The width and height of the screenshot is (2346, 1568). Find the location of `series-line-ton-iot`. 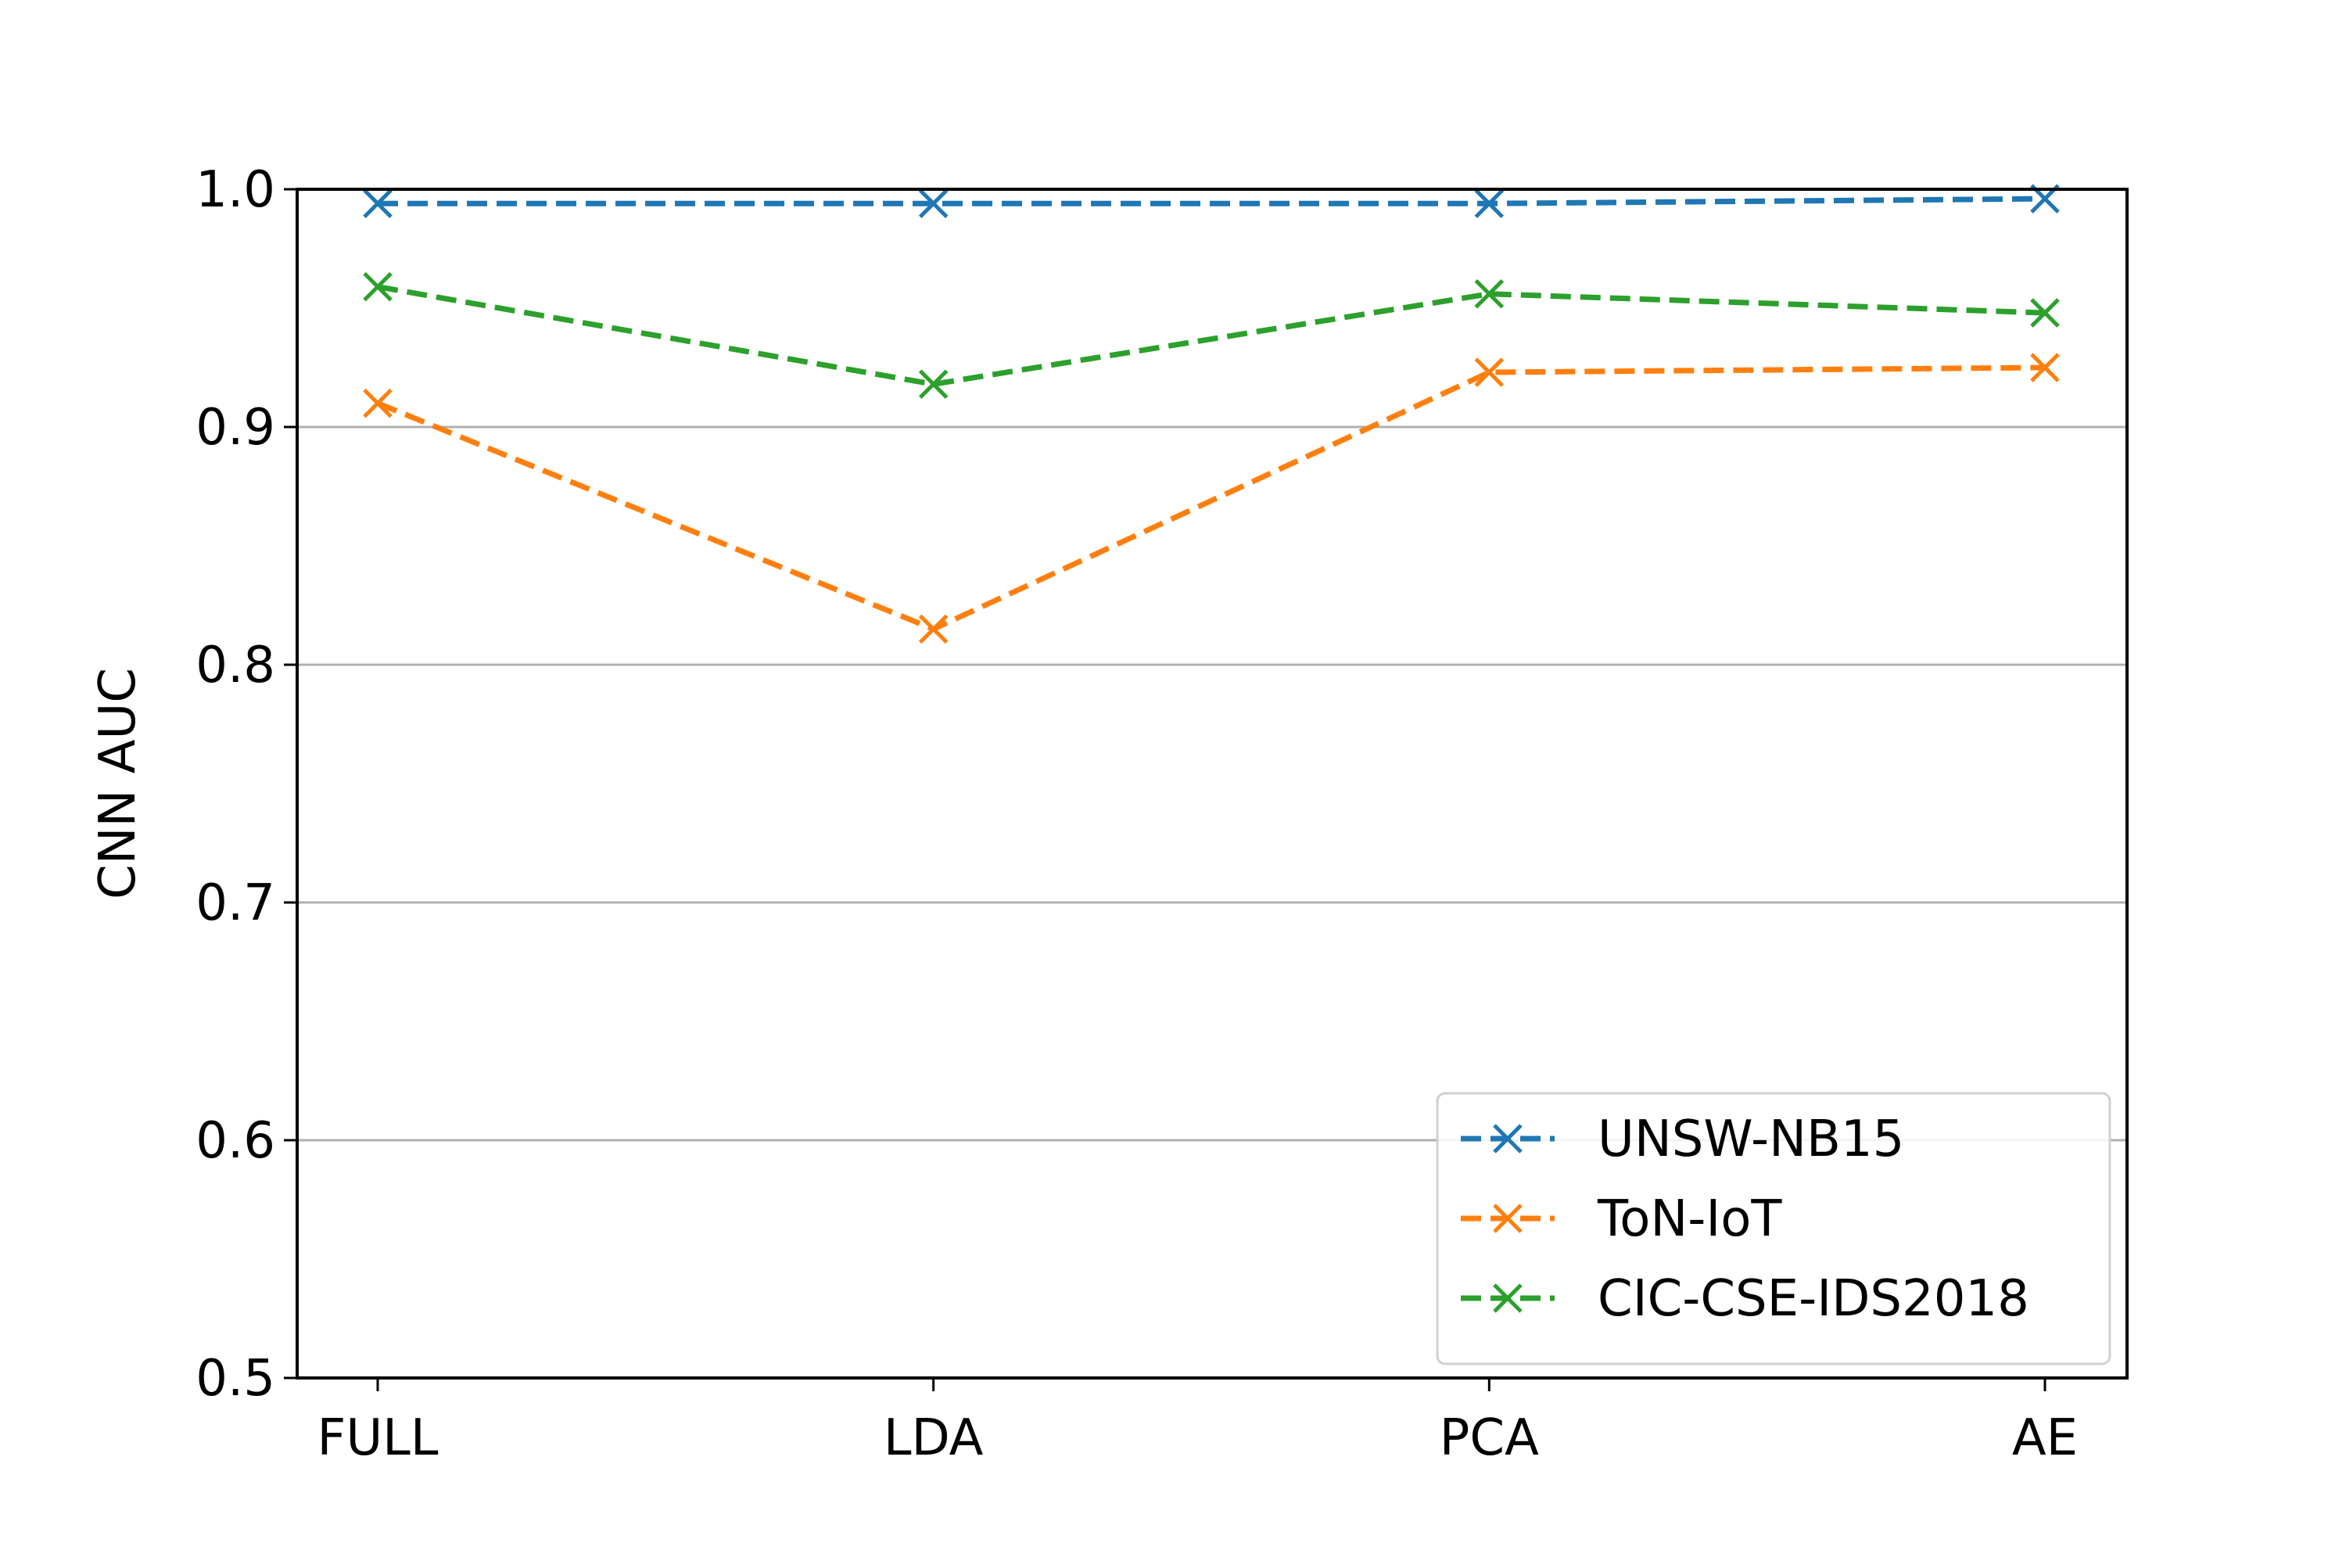

series-line-ton-iot is located at coordinates (1211, 498).